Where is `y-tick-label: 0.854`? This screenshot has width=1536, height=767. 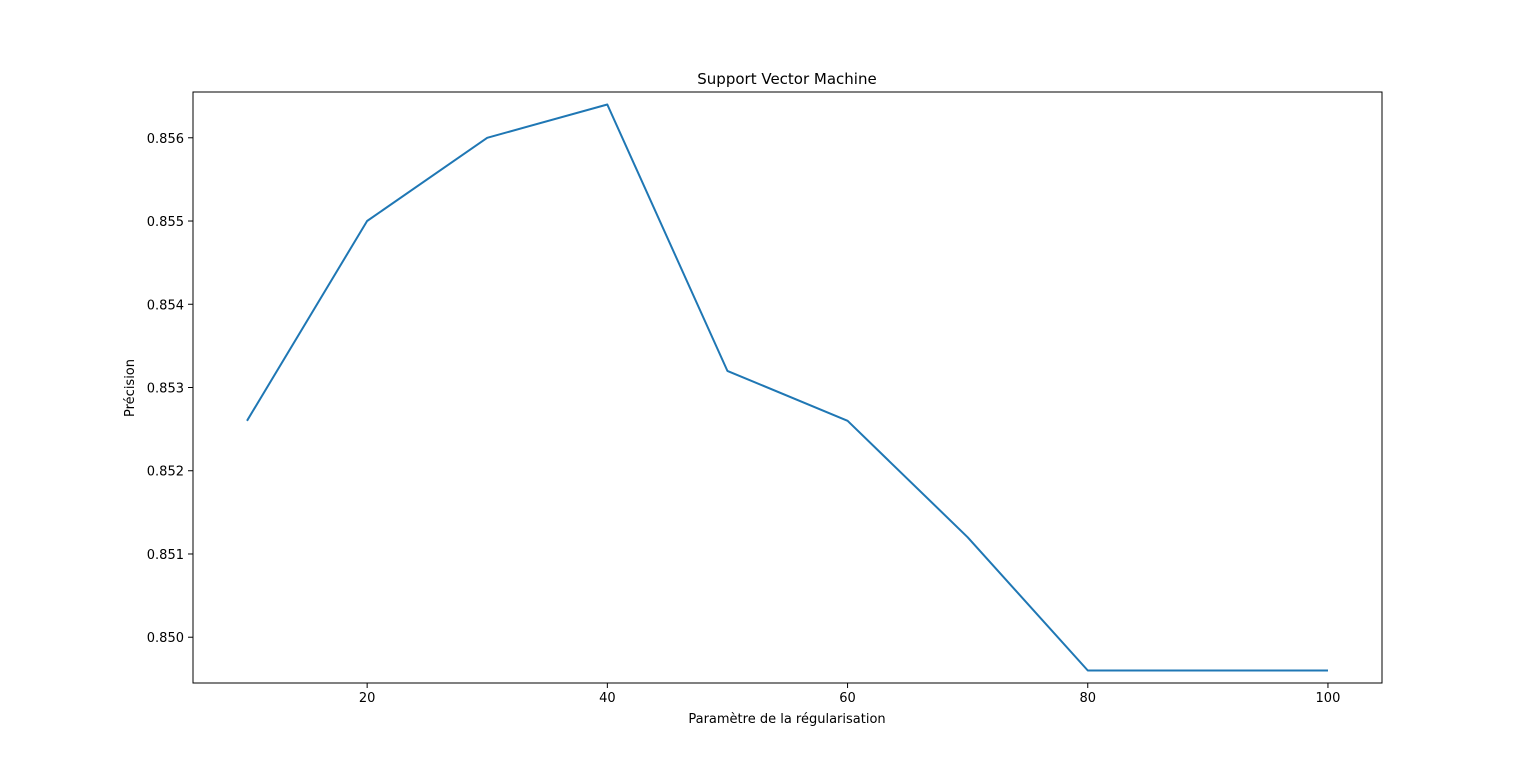 y-tick-label: 0.854 is located at coordinates (165, 305).